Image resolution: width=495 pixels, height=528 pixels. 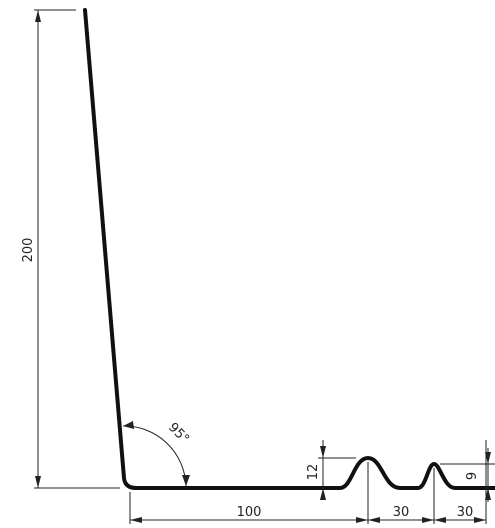 I want to click on angle-dimension: 95°, so click(x=157, y=453).